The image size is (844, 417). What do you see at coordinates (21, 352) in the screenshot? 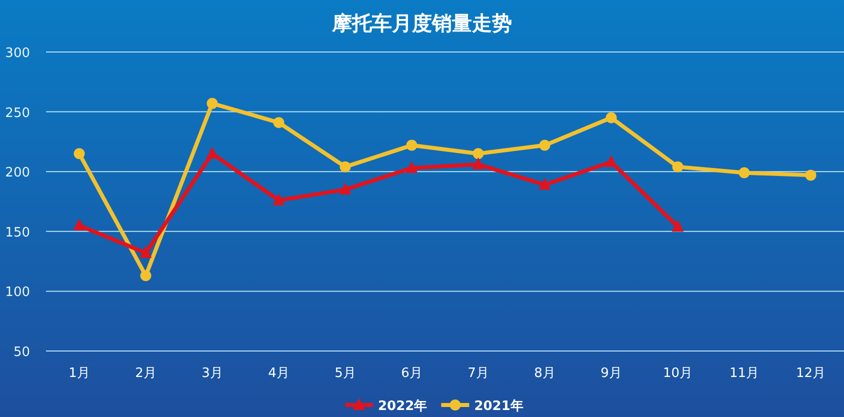
I see `y-tick-label: 50` at bounding box center [21, 352].